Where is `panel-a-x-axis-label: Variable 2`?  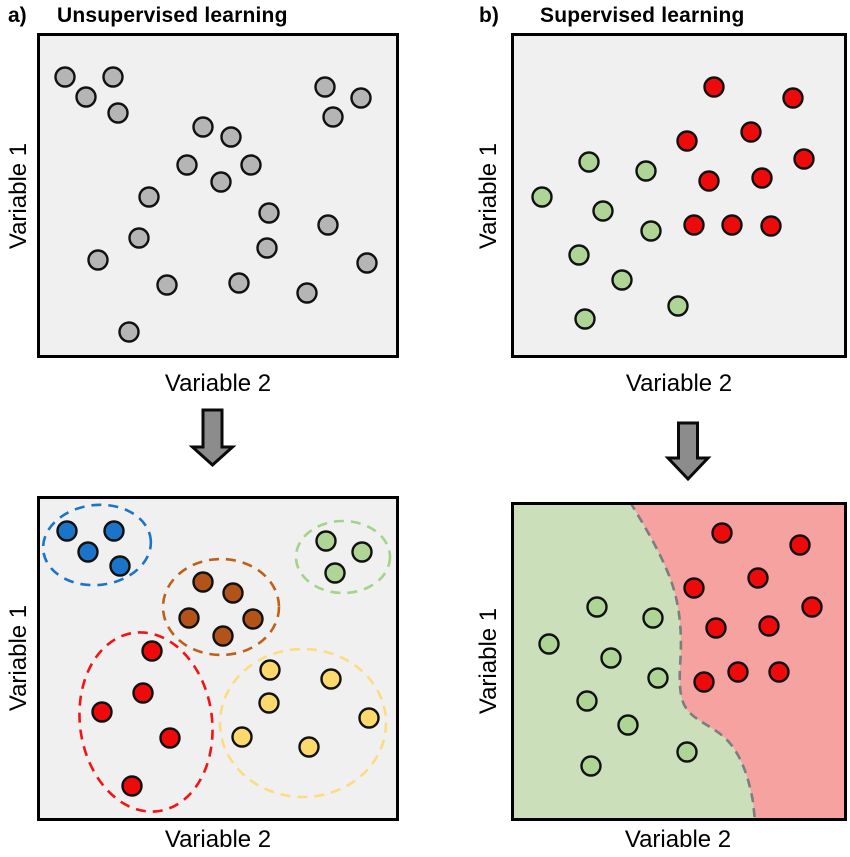 panel-a-x-axis-label: Variable 2 is located at coordinates (218, 383).